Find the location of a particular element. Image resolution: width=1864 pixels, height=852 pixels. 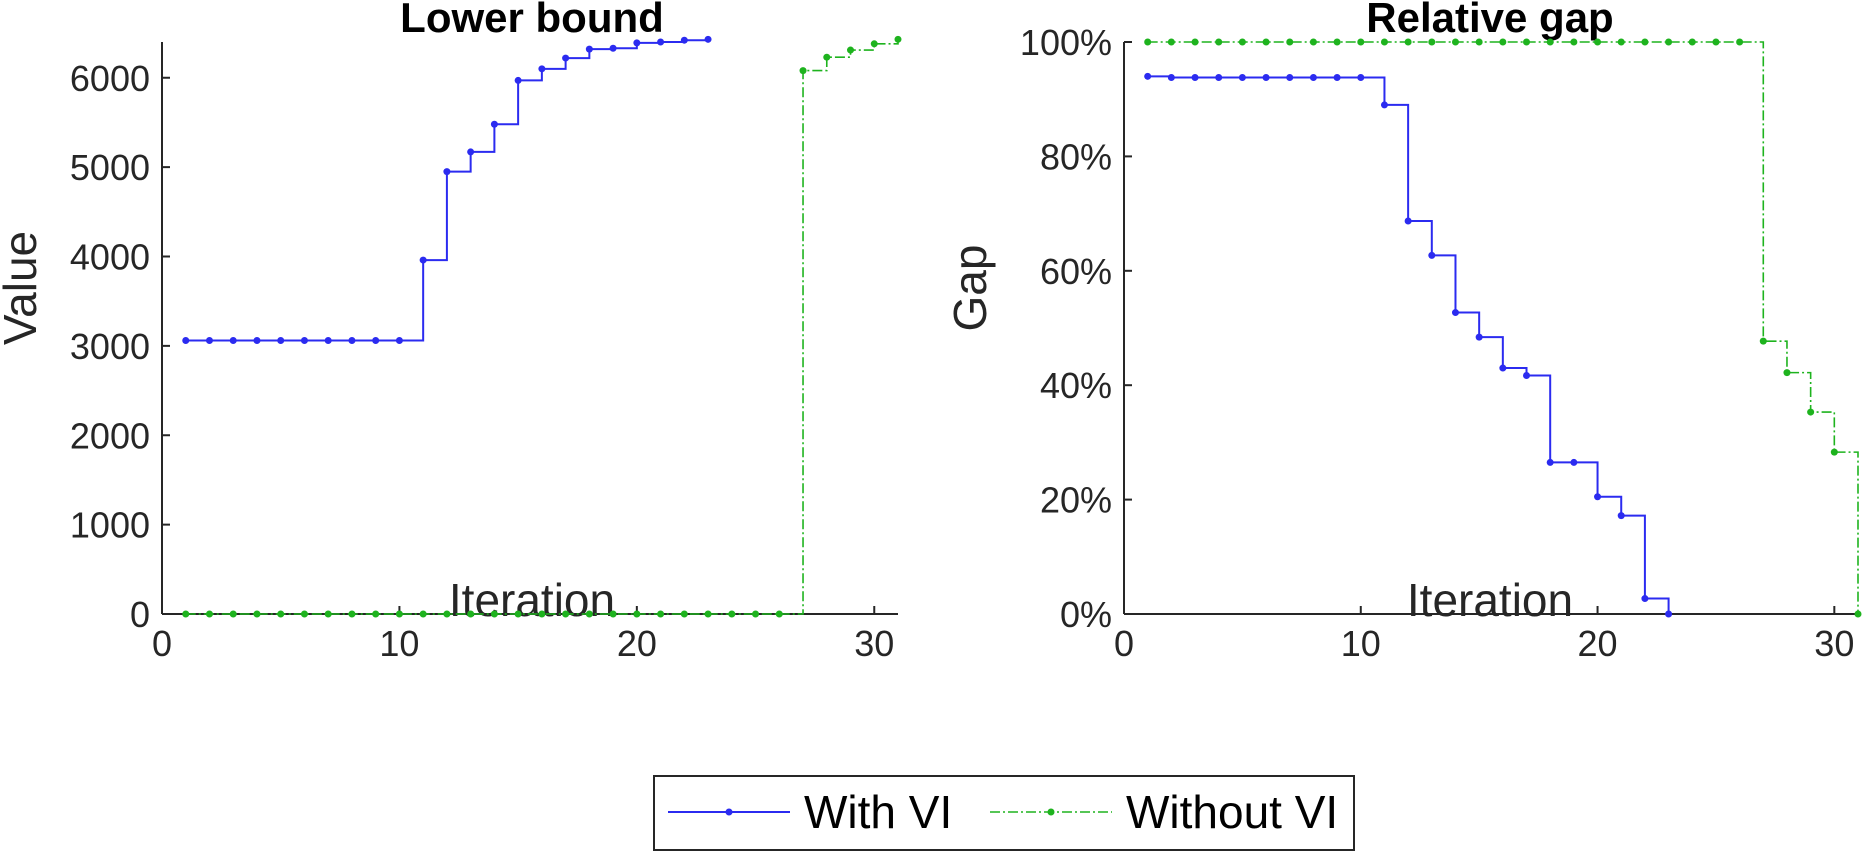

y-tick-label: 6000 is located at coordinates (110, 78).